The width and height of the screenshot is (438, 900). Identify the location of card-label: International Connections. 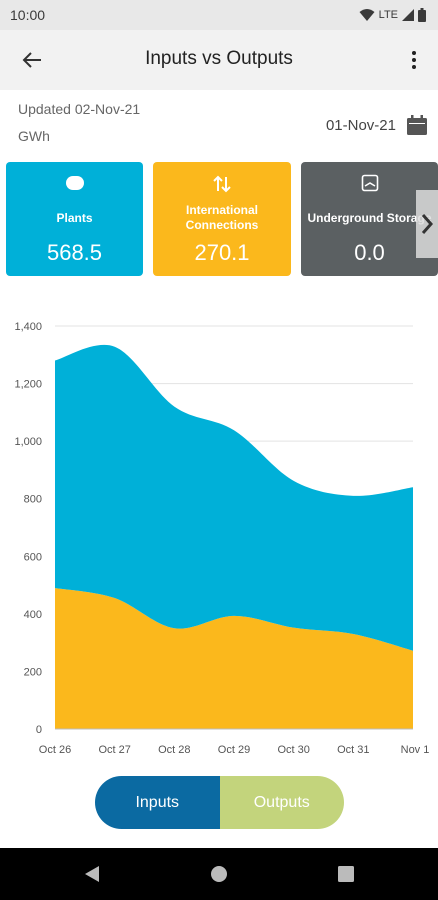
(222, 217).